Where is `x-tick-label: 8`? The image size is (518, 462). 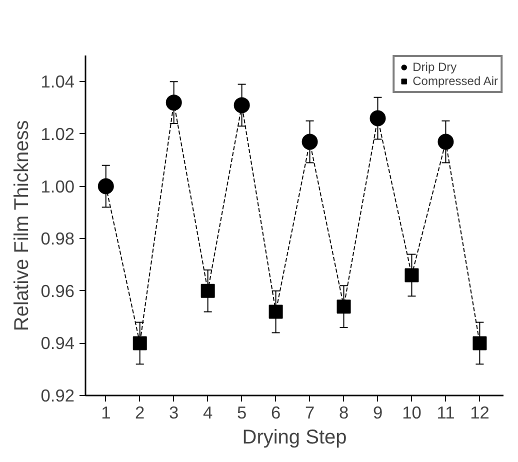
x-tick-label: 8 is located at coordinates (343, 412).